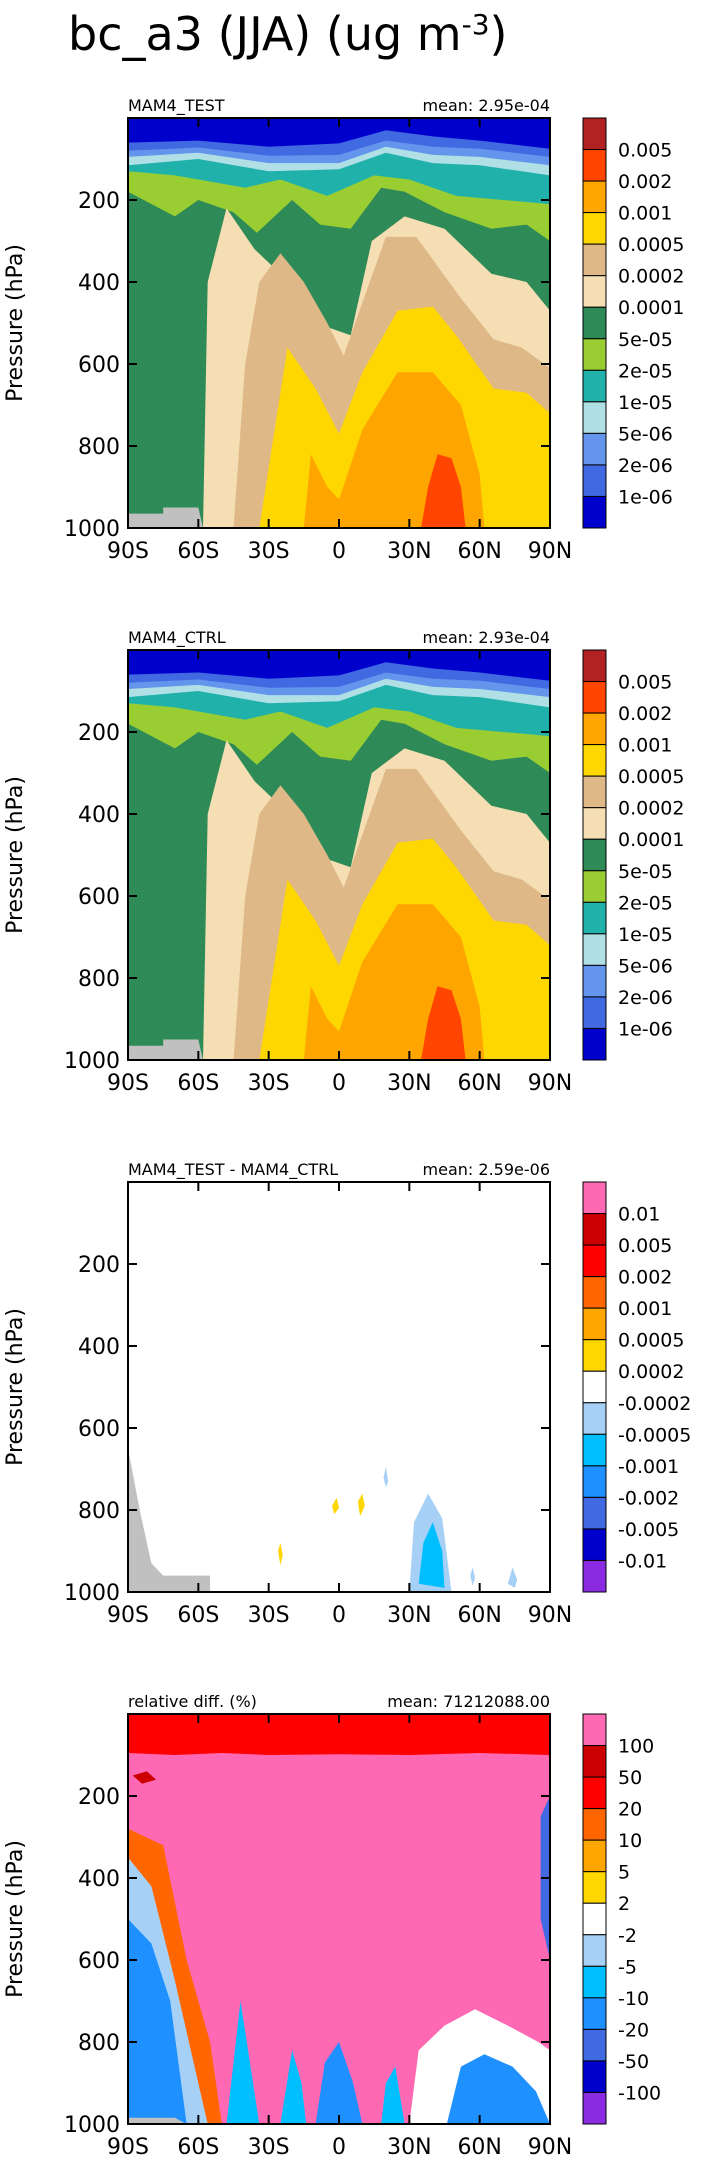  Describe the element at coordinates (654, 1404) in the screenshot. I see `colorbar-label: -0.0002` at that location.